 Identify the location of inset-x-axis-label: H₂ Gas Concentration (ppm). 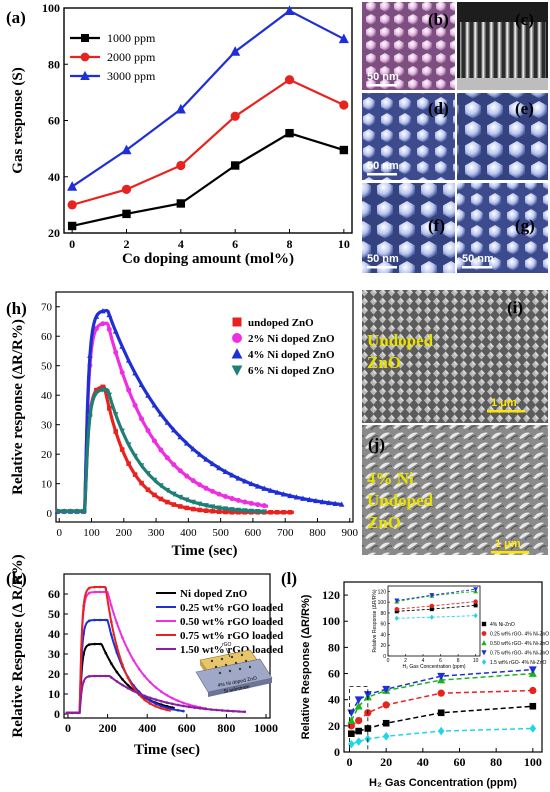
(433, 667).